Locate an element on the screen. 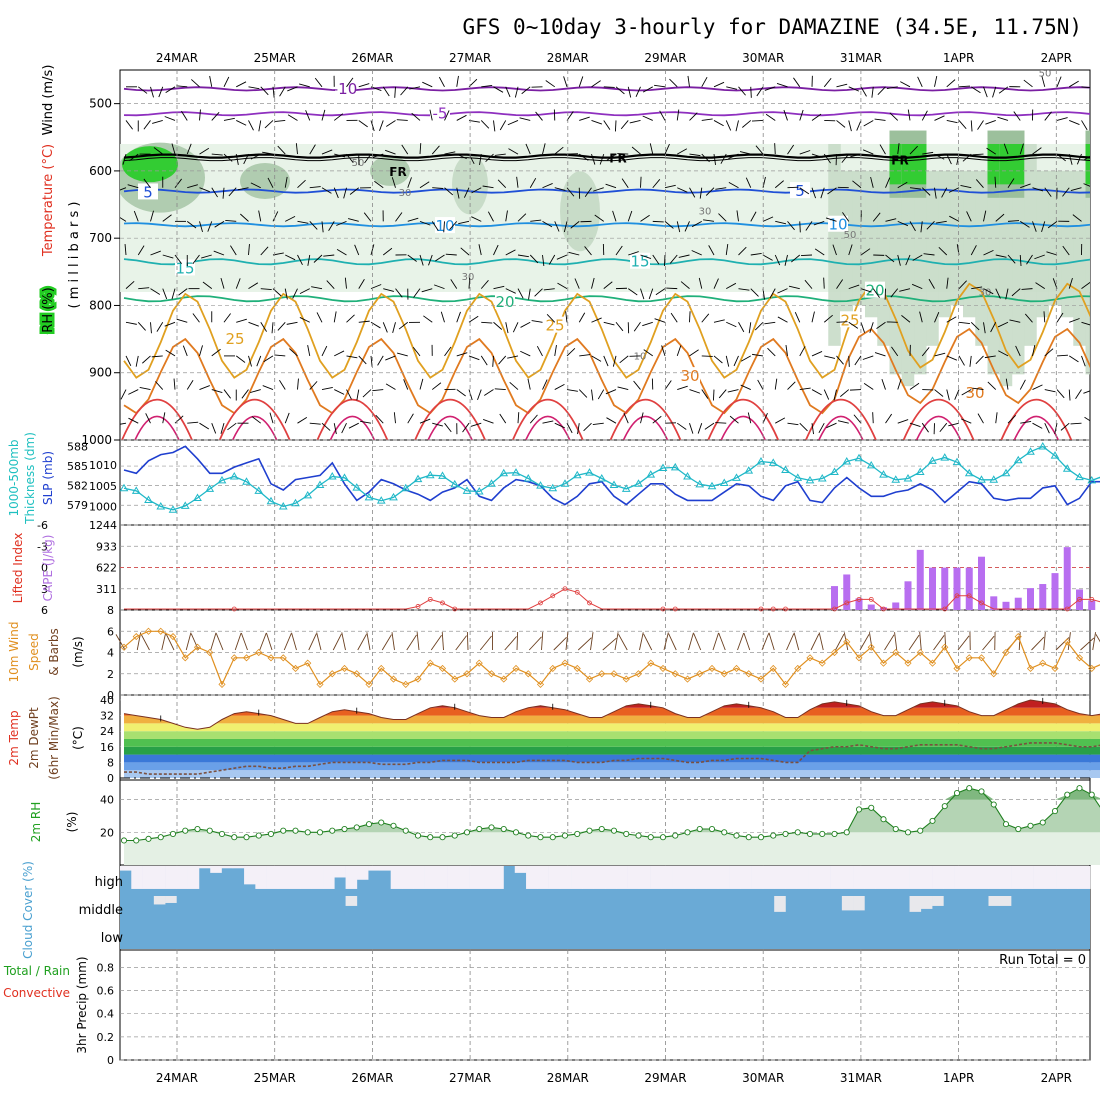 This screenshot has height=1100, width=1100. rh-tick-label: 40 is located at coordinates (107, 800).